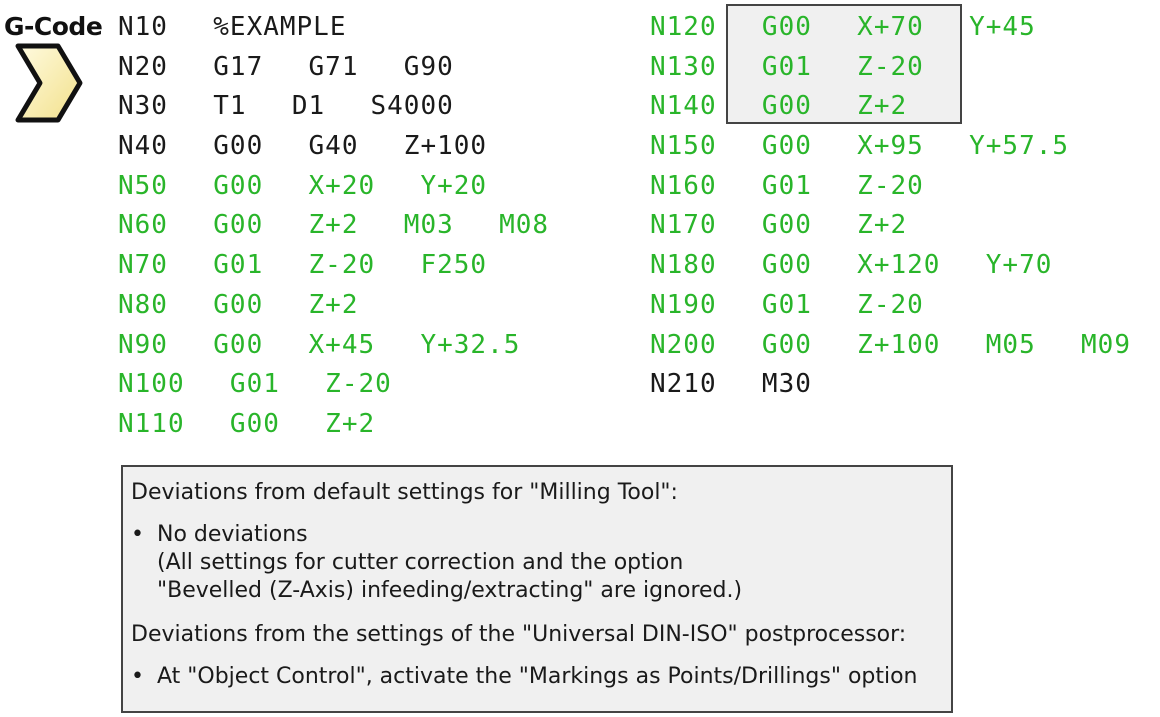 This screenshot has width=1160, height=717. What do you see at coordinates (238, 304) in the screenshot?
I see `code-line: N80 G00 Z+2` at bounding box center [238, 304].